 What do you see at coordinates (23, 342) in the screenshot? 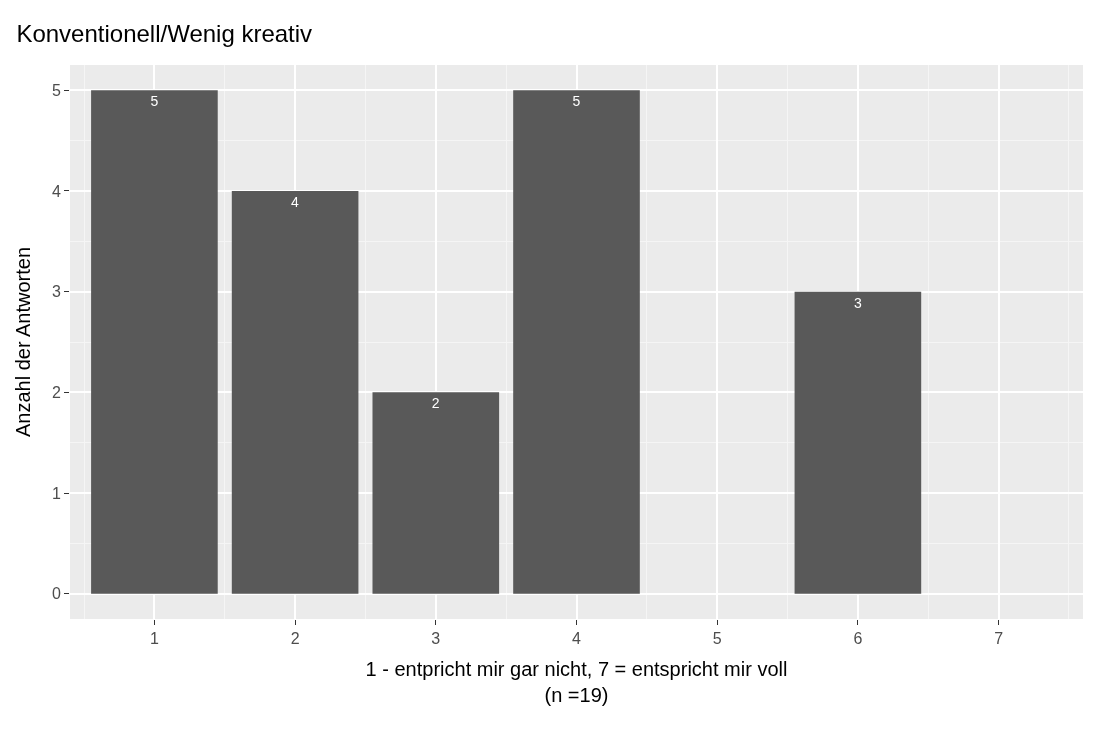
I see `y-axis-title: Anzahl der Antworten` at bounding box center [23, 342].